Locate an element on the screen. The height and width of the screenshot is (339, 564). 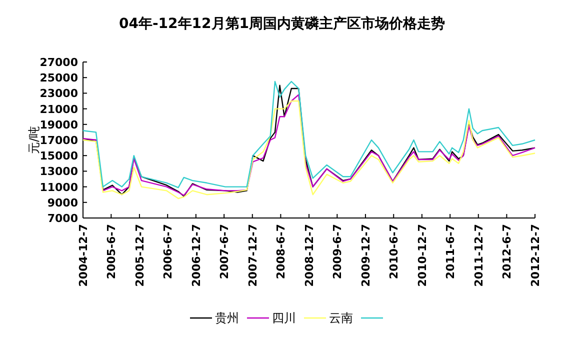
y-tick-label: 15000 is located at coordinates (59, 156).